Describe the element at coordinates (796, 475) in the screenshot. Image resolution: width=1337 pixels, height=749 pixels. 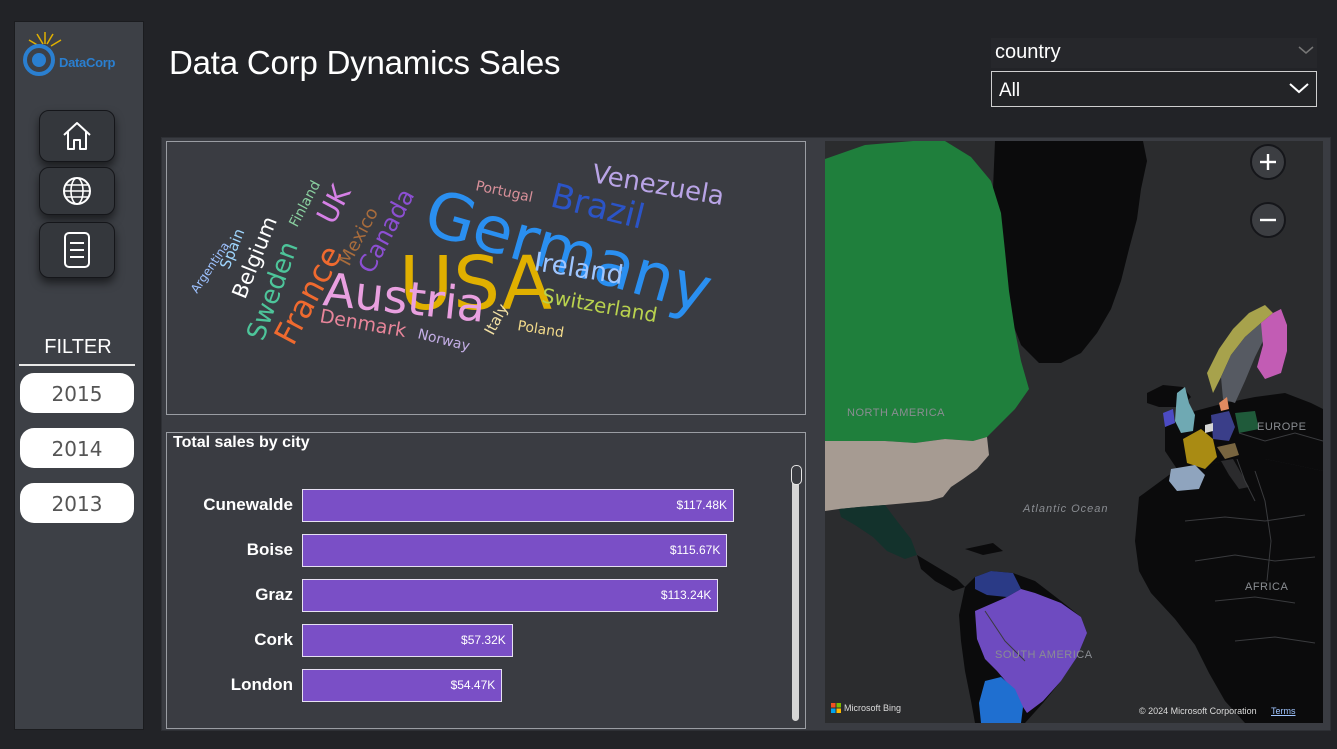
I see `chart-scrollbar-thumb` at that location.